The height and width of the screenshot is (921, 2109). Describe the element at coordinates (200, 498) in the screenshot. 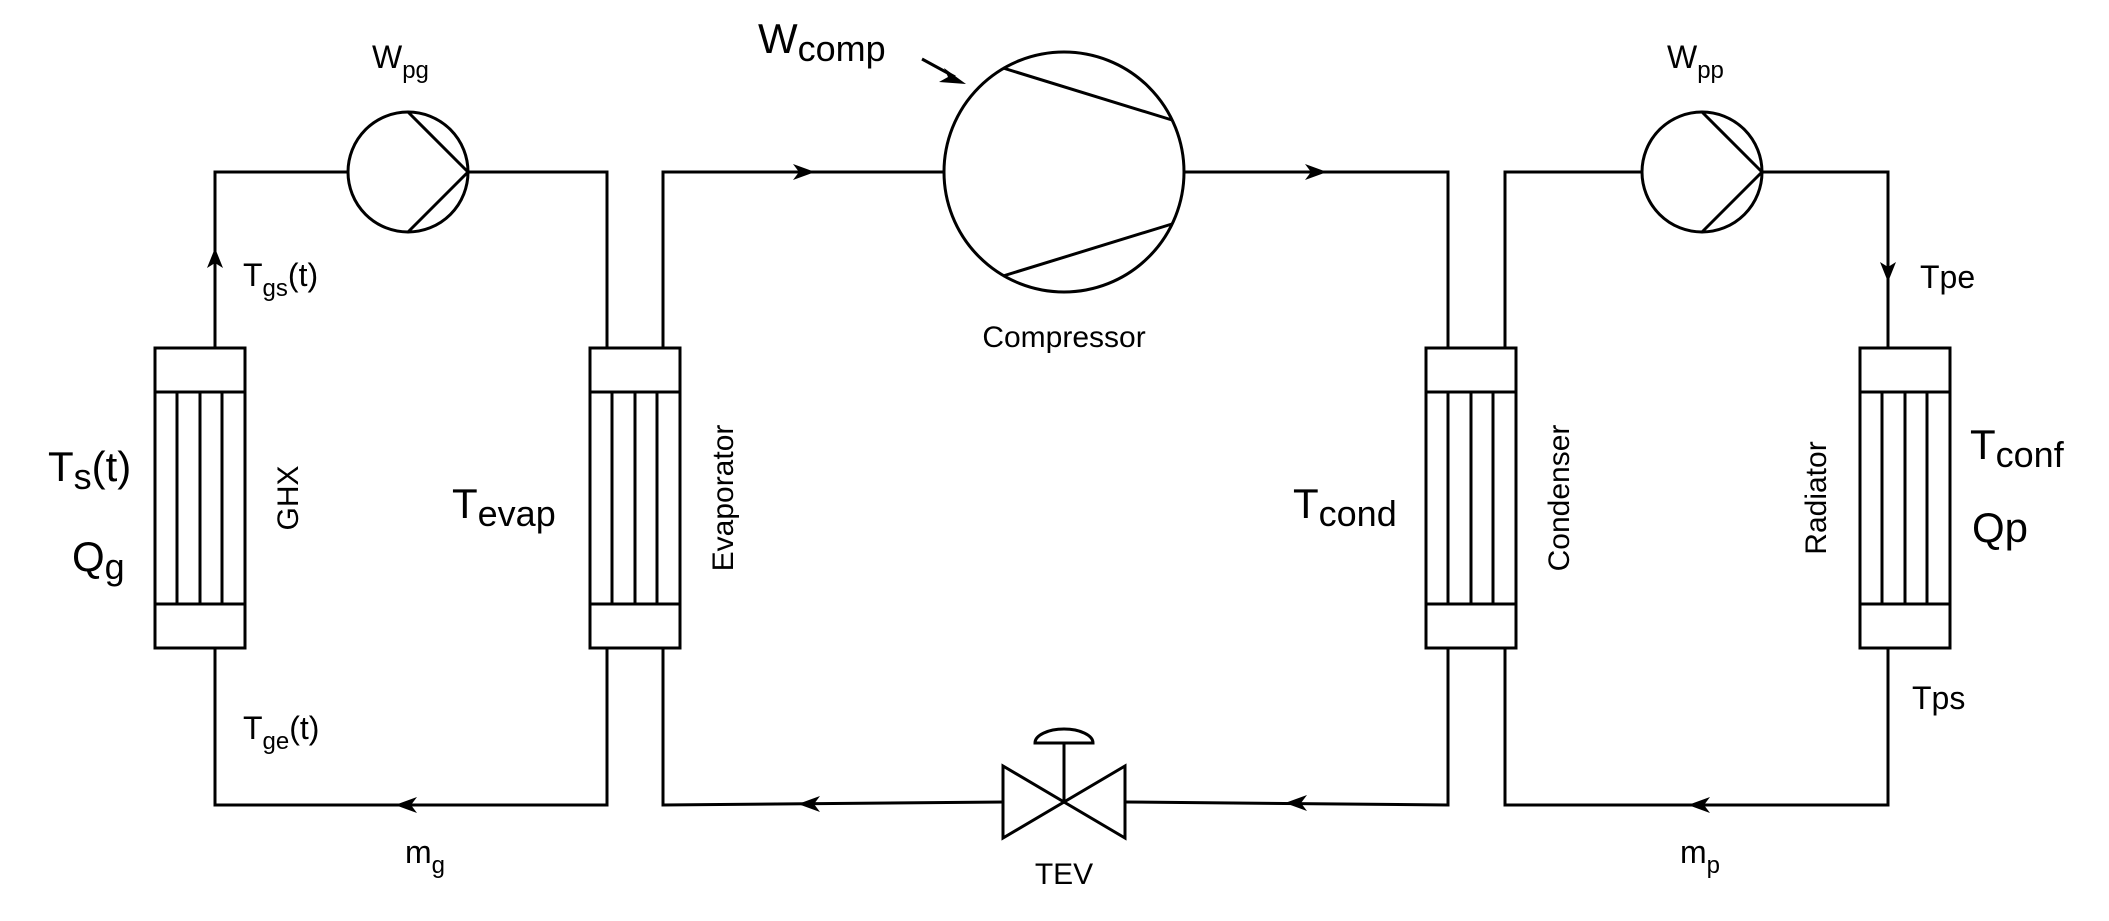

I see `ghx-exchanger` at that location.